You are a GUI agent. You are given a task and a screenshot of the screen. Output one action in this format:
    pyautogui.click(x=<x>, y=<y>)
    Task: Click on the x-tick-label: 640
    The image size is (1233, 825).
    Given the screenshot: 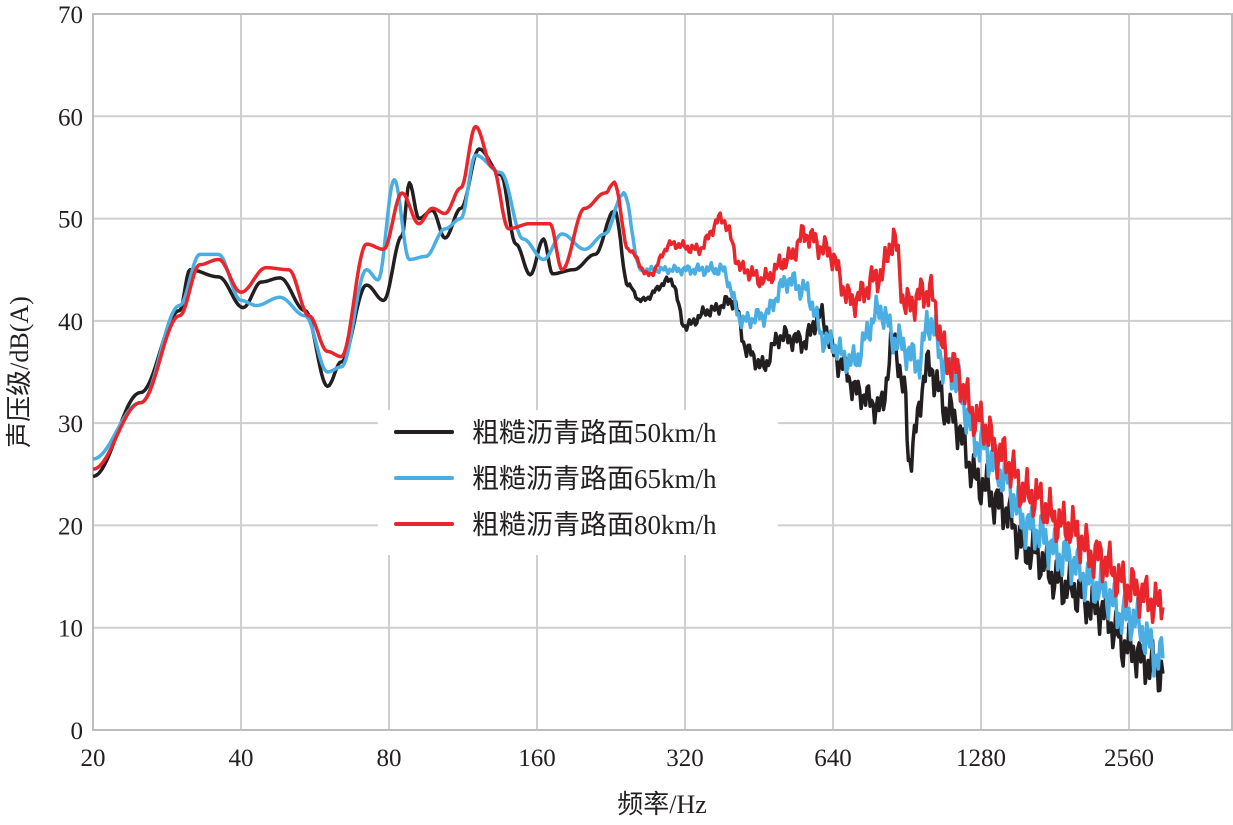 What is the action you would take?
    pyautogui.click(x=833, y=758)
    